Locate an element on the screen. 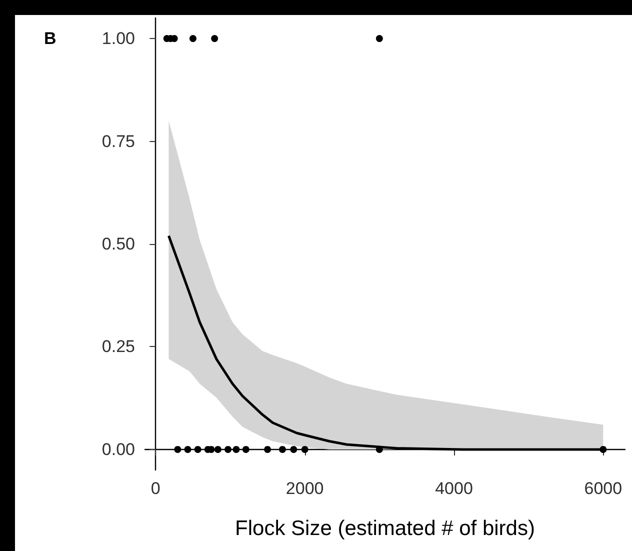 Image resolution: width=632 pixels, height=551 pixels. x-axis-title: Flock Size (estimated # of birds) is located at coordinates (385, 528).